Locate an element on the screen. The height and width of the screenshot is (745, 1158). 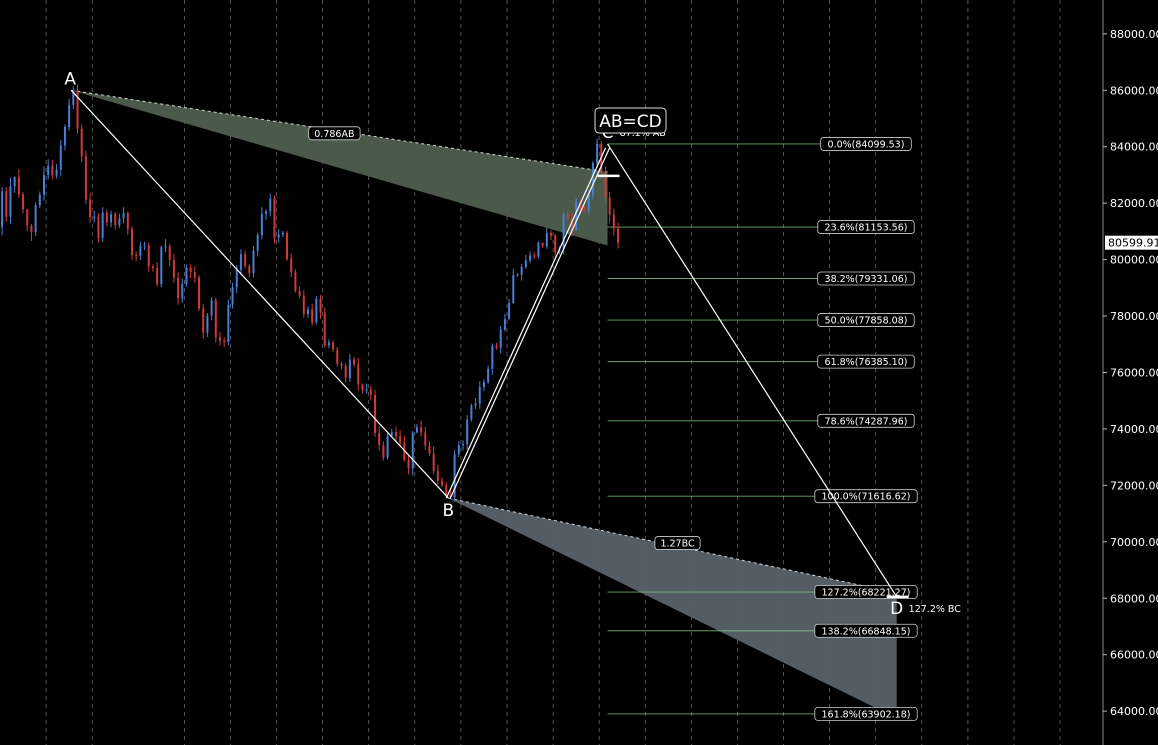
ab-ratio-label: 0.786AB is located at coordinates (334, 134).